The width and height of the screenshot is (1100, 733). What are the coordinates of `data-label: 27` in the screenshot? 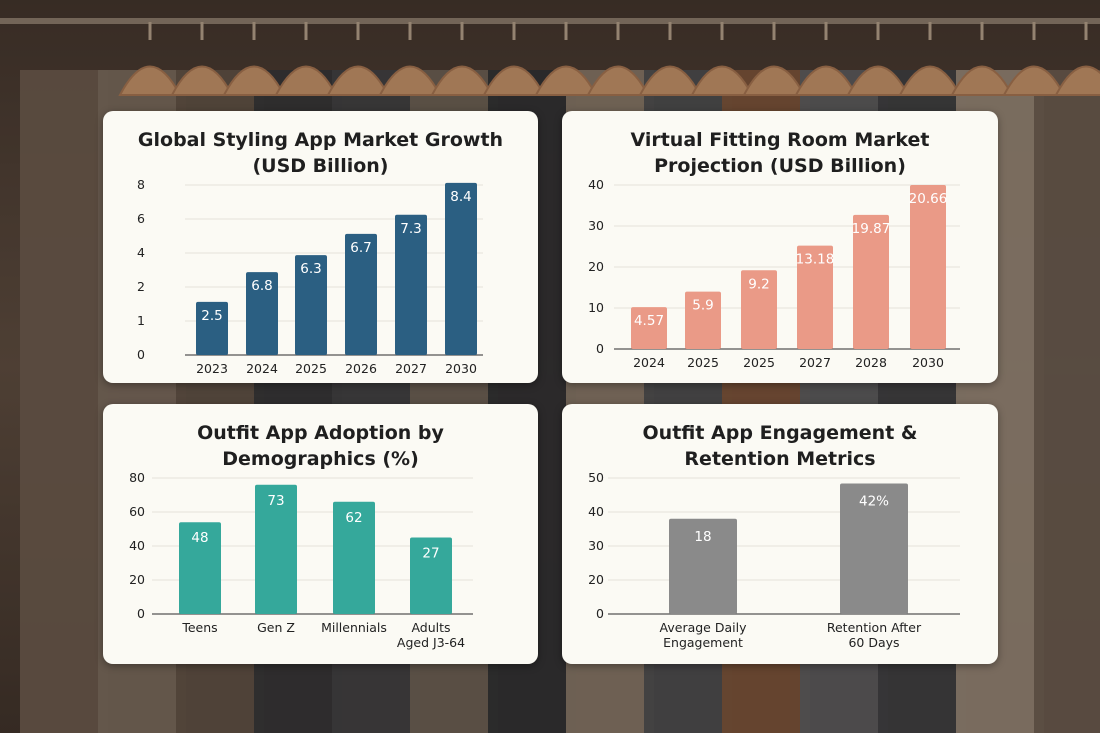 It's located at (430, 554).